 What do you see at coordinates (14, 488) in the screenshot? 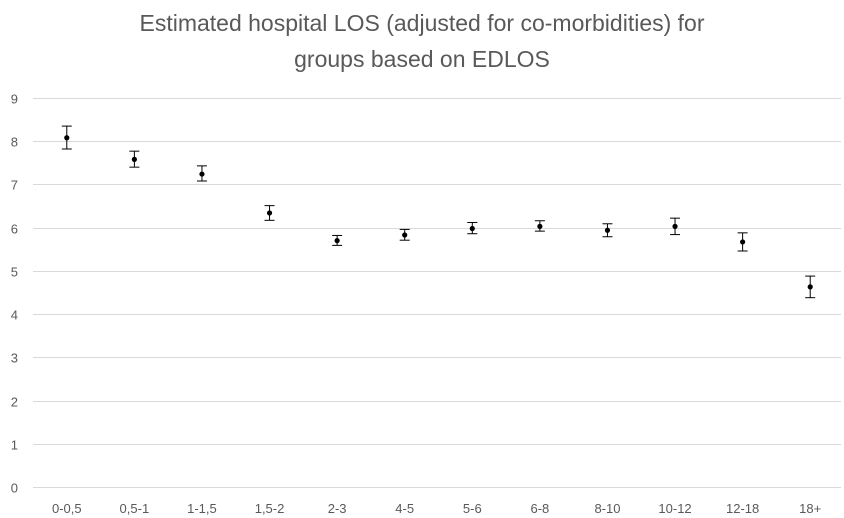
I see `y-tick-label: 0` at bounding box center [14, 488].